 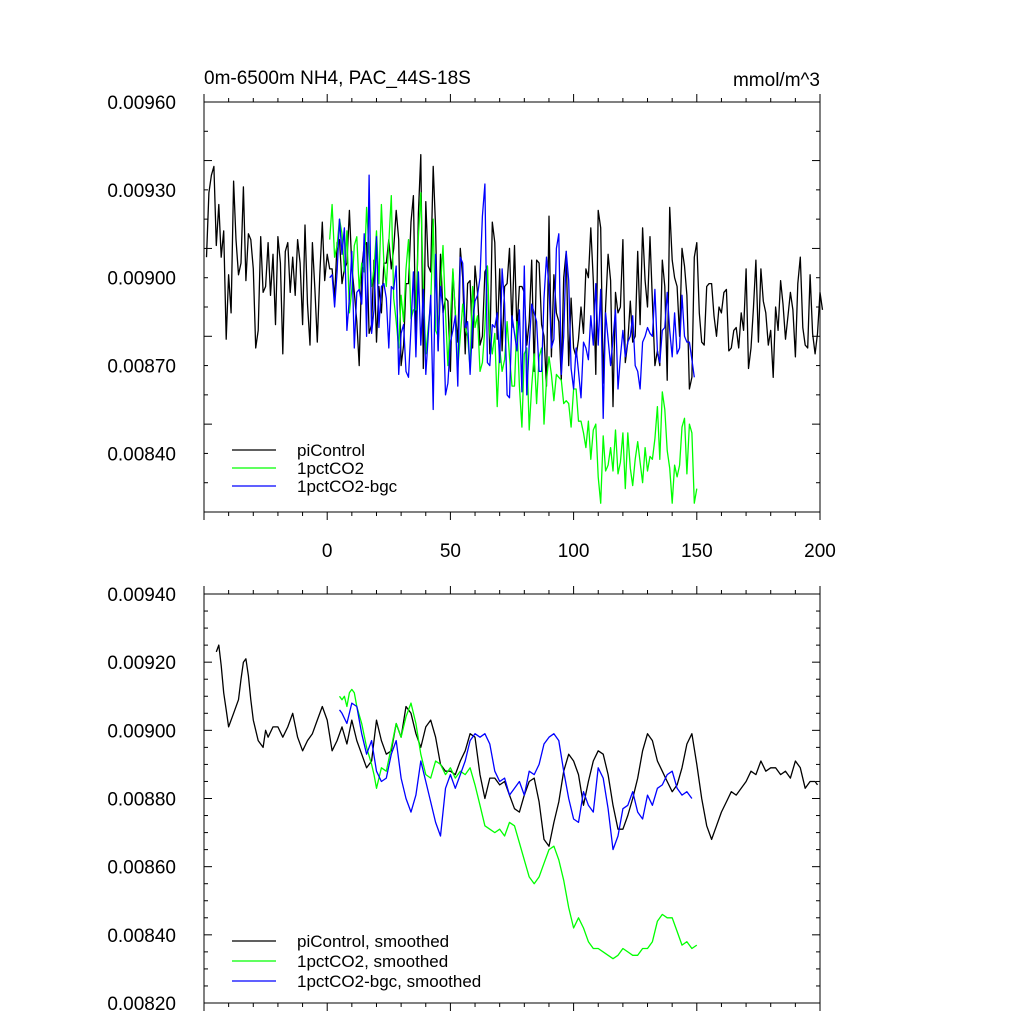 What do you see at coordinates (141, 595) in the screenshot?
I see `y-tick-label: 0.00940` at bounding box center [141, 595].